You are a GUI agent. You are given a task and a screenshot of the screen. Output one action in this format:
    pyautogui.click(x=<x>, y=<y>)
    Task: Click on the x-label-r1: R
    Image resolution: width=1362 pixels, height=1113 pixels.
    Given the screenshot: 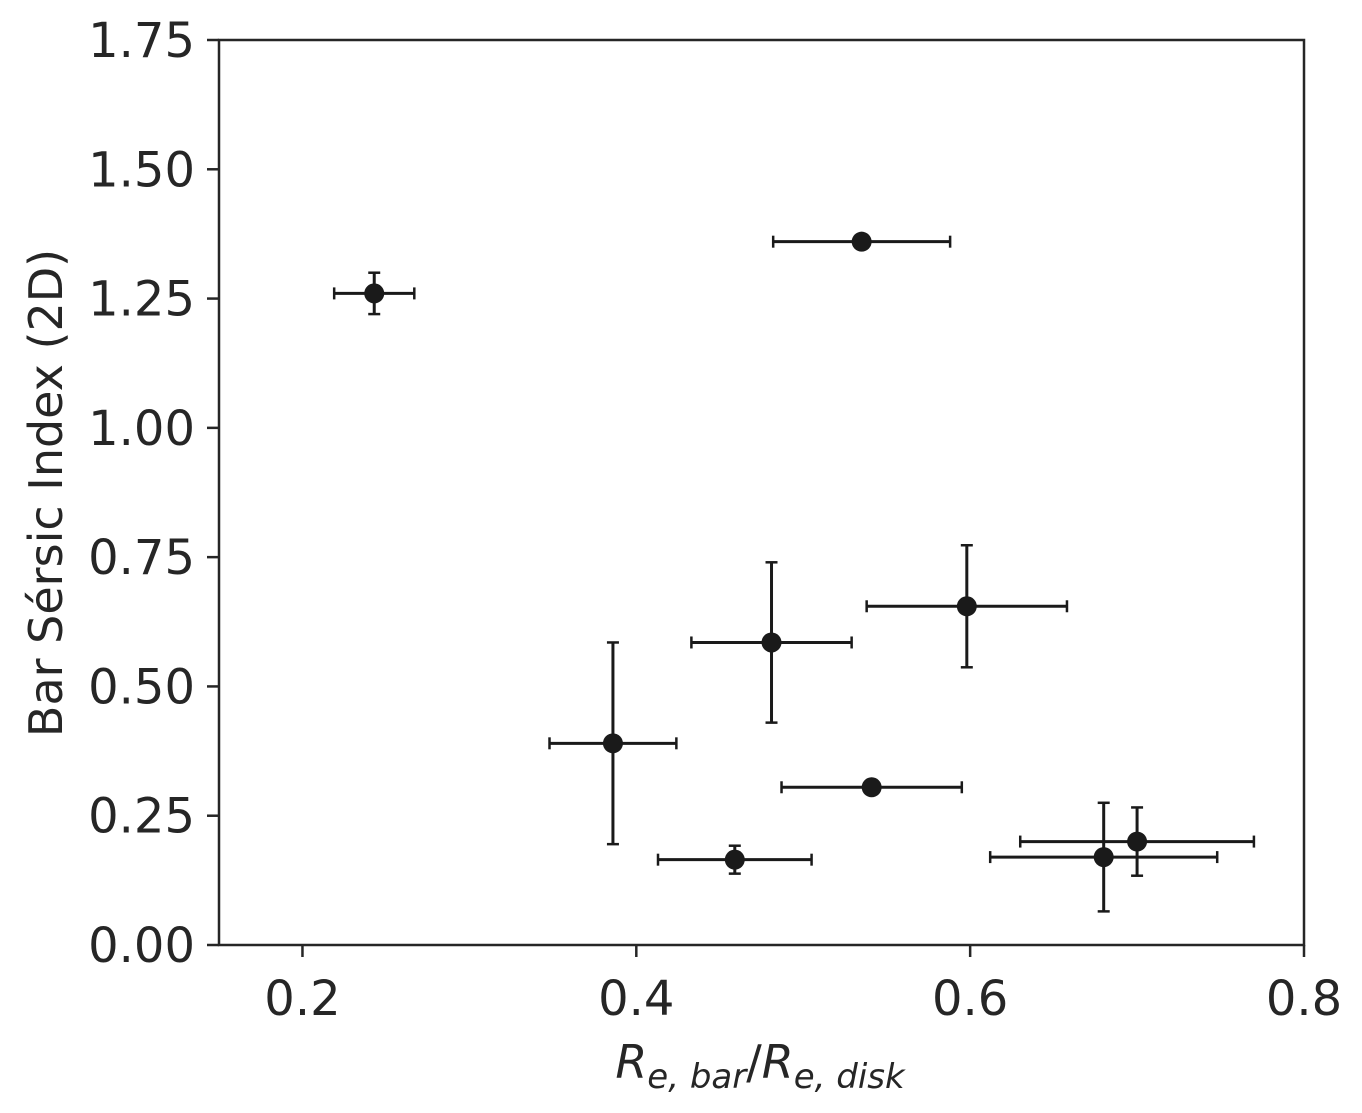 What is the action you would take?
    pyautogui.click(x=631, y=1062)
    